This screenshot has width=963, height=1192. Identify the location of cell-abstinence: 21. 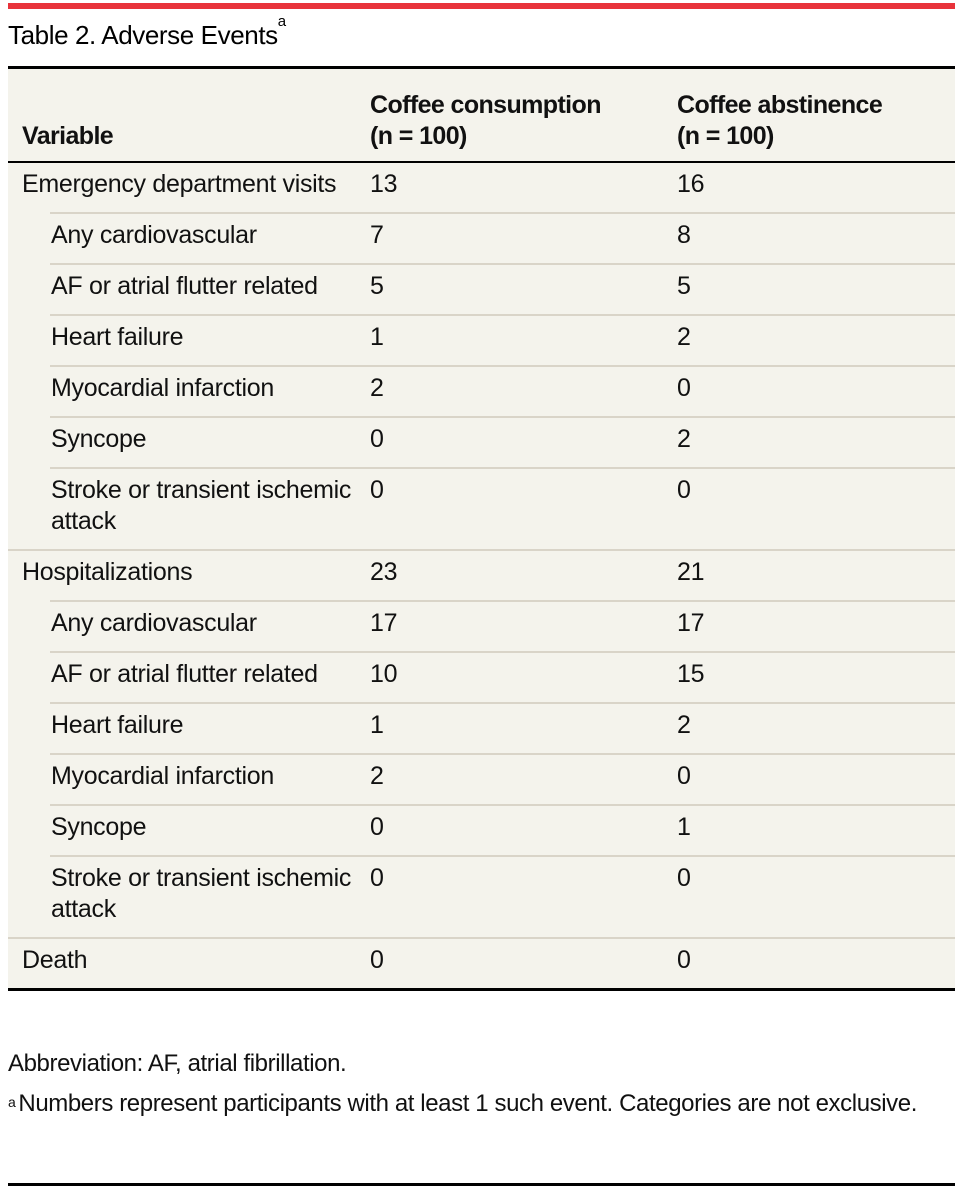
(816, 575).